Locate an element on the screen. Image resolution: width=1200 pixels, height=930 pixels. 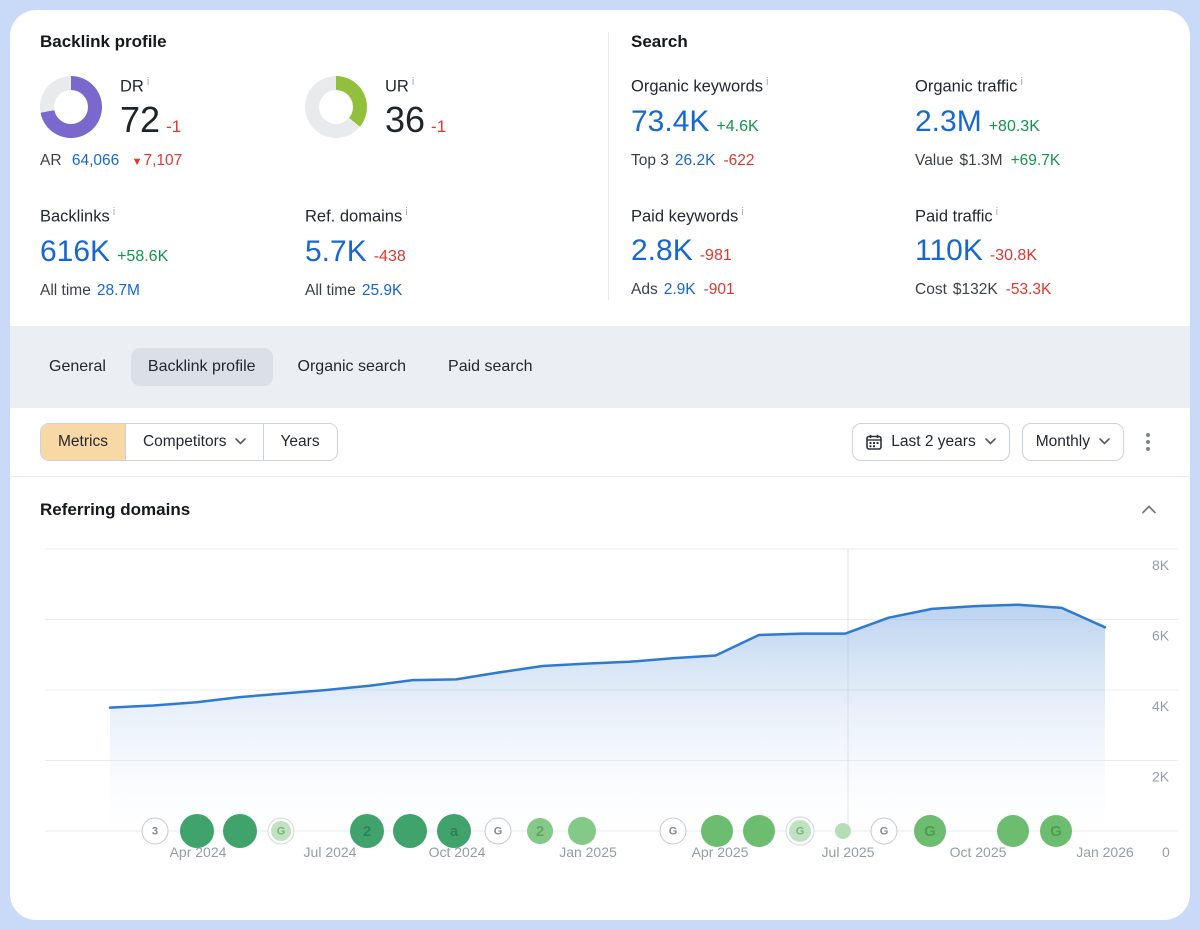
ar-delta: 7,107 is located at coordinates (163, 161).